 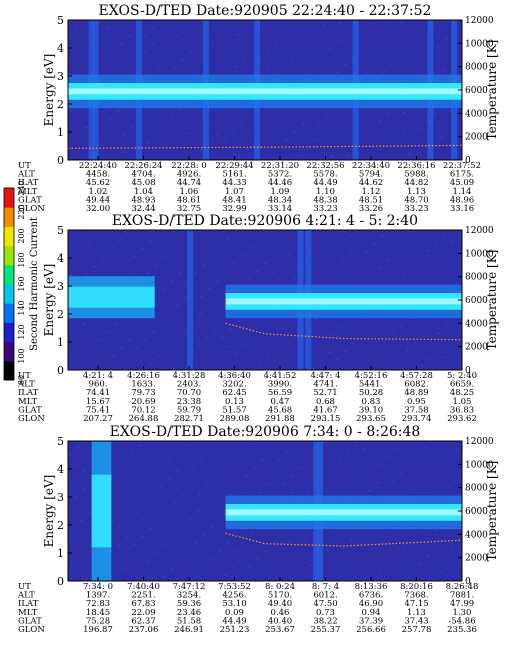 I want to click on table-cell: 47.99, so click(x=462, y=604).